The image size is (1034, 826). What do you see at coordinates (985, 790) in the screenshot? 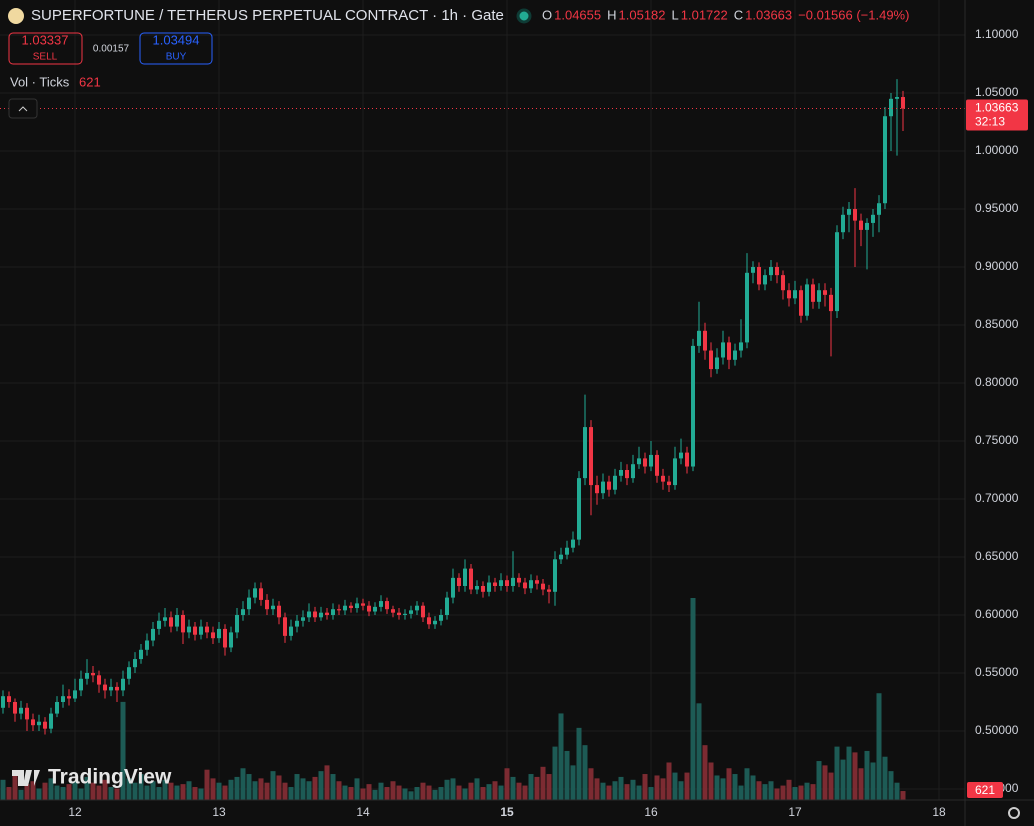
I see `volume-label: 621` at bounding box center [985, 790].